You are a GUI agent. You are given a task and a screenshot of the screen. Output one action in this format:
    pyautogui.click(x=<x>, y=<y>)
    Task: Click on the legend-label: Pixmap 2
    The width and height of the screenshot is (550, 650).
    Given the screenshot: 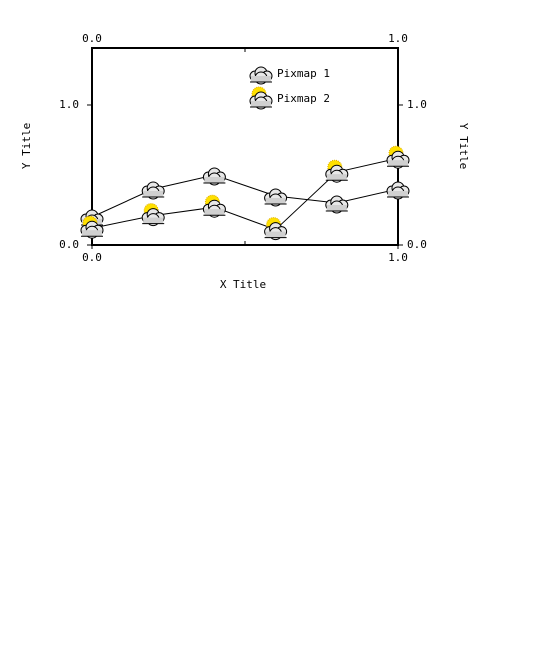 What is the action you would take?
    pyautogui.click(x=303, y=98)
    